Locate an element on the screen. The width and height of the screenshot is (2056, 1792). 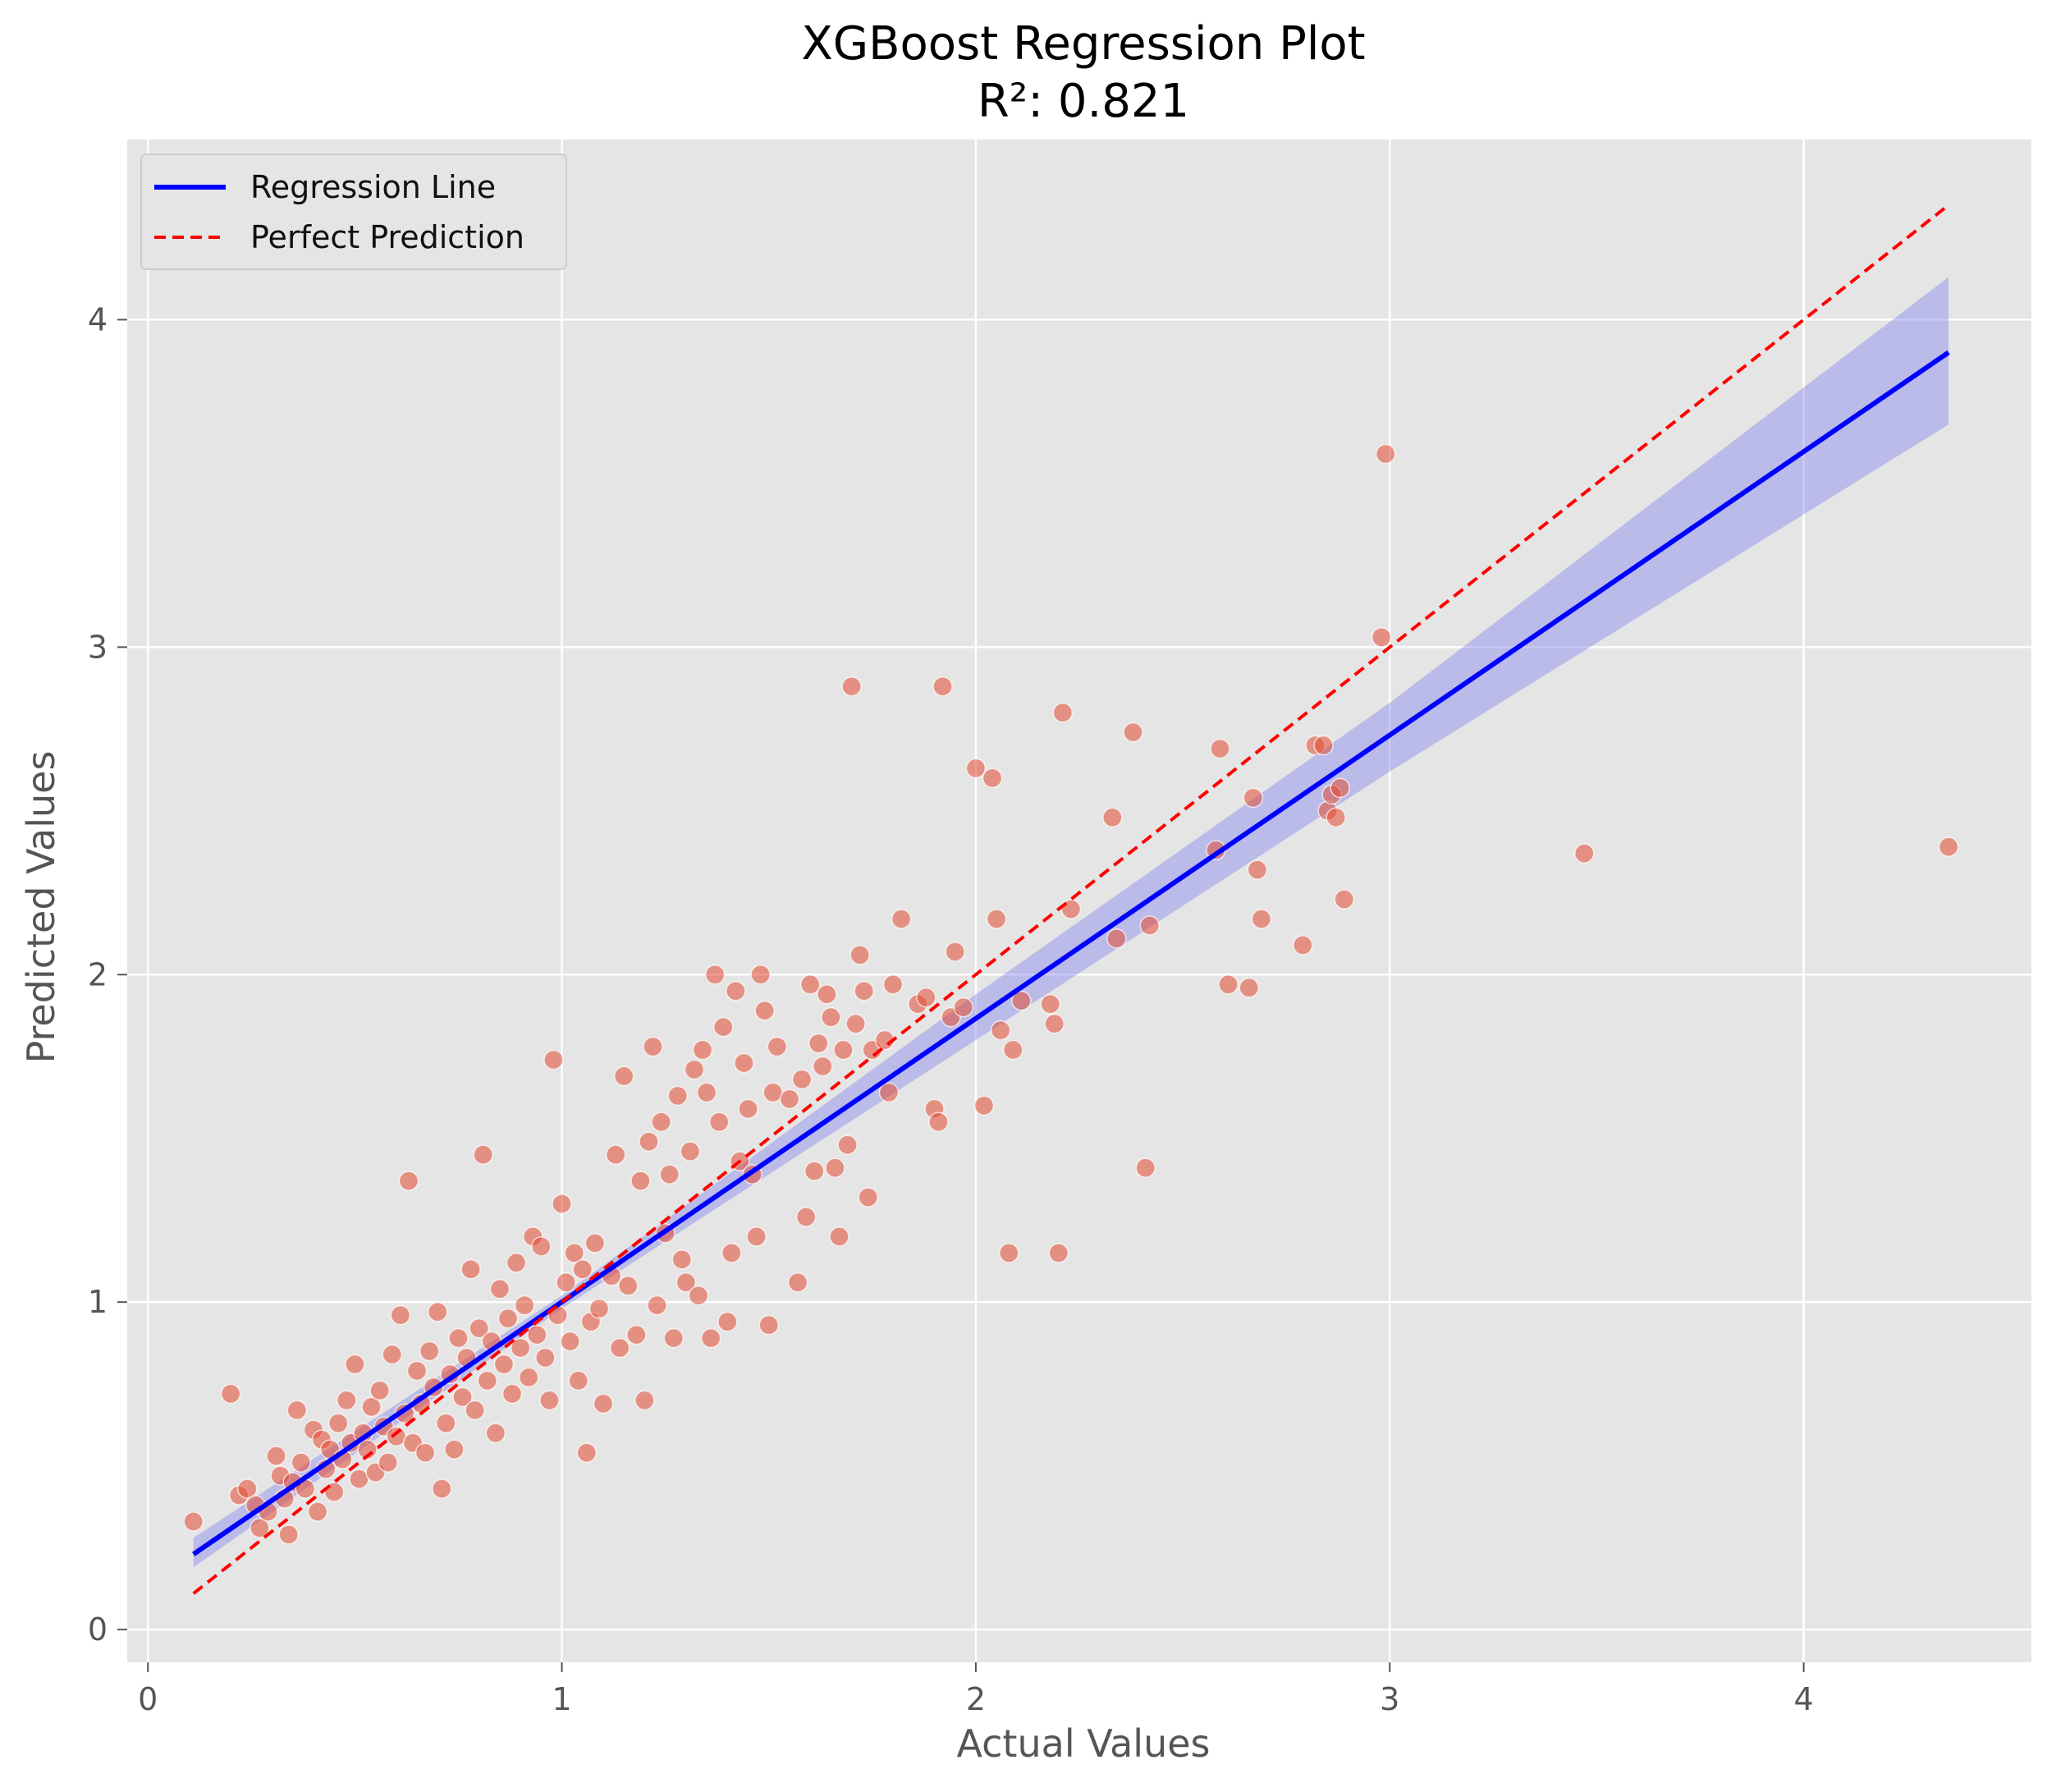
y-tick-label: 0 is located at coordinates (98, 1629).